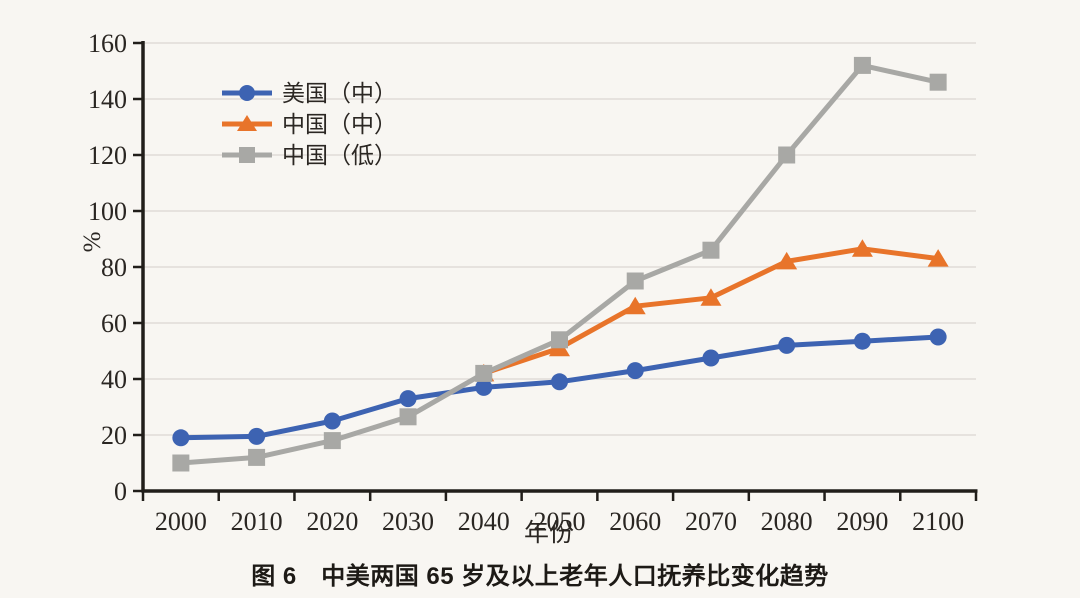 The width and height of the screenshot is (1080, 598). What do you see at coordinates (549, 533) in the screenshot?
I see `x-axis-title: 年份` at bounding box center [549, 533].